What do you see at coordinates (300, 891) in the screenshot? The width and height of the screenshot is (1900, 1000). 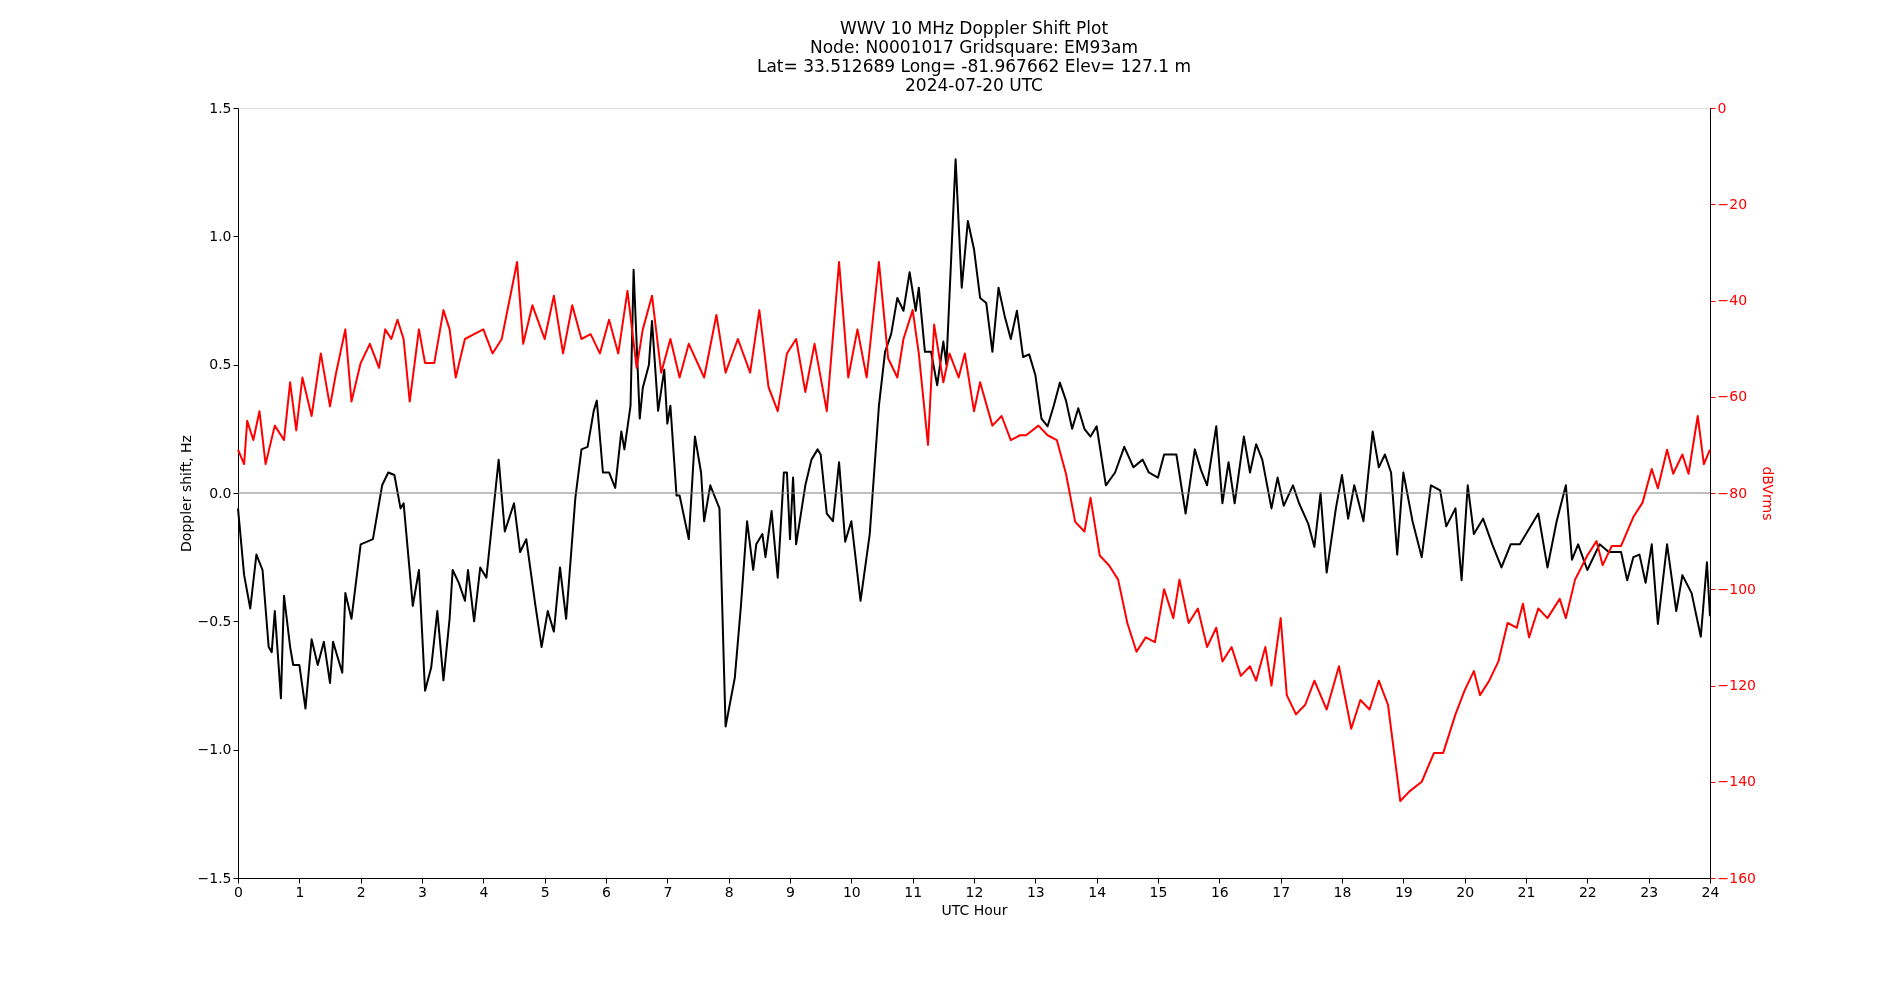 I see `x-tick-label: 1` at bounding box center [300, 891].